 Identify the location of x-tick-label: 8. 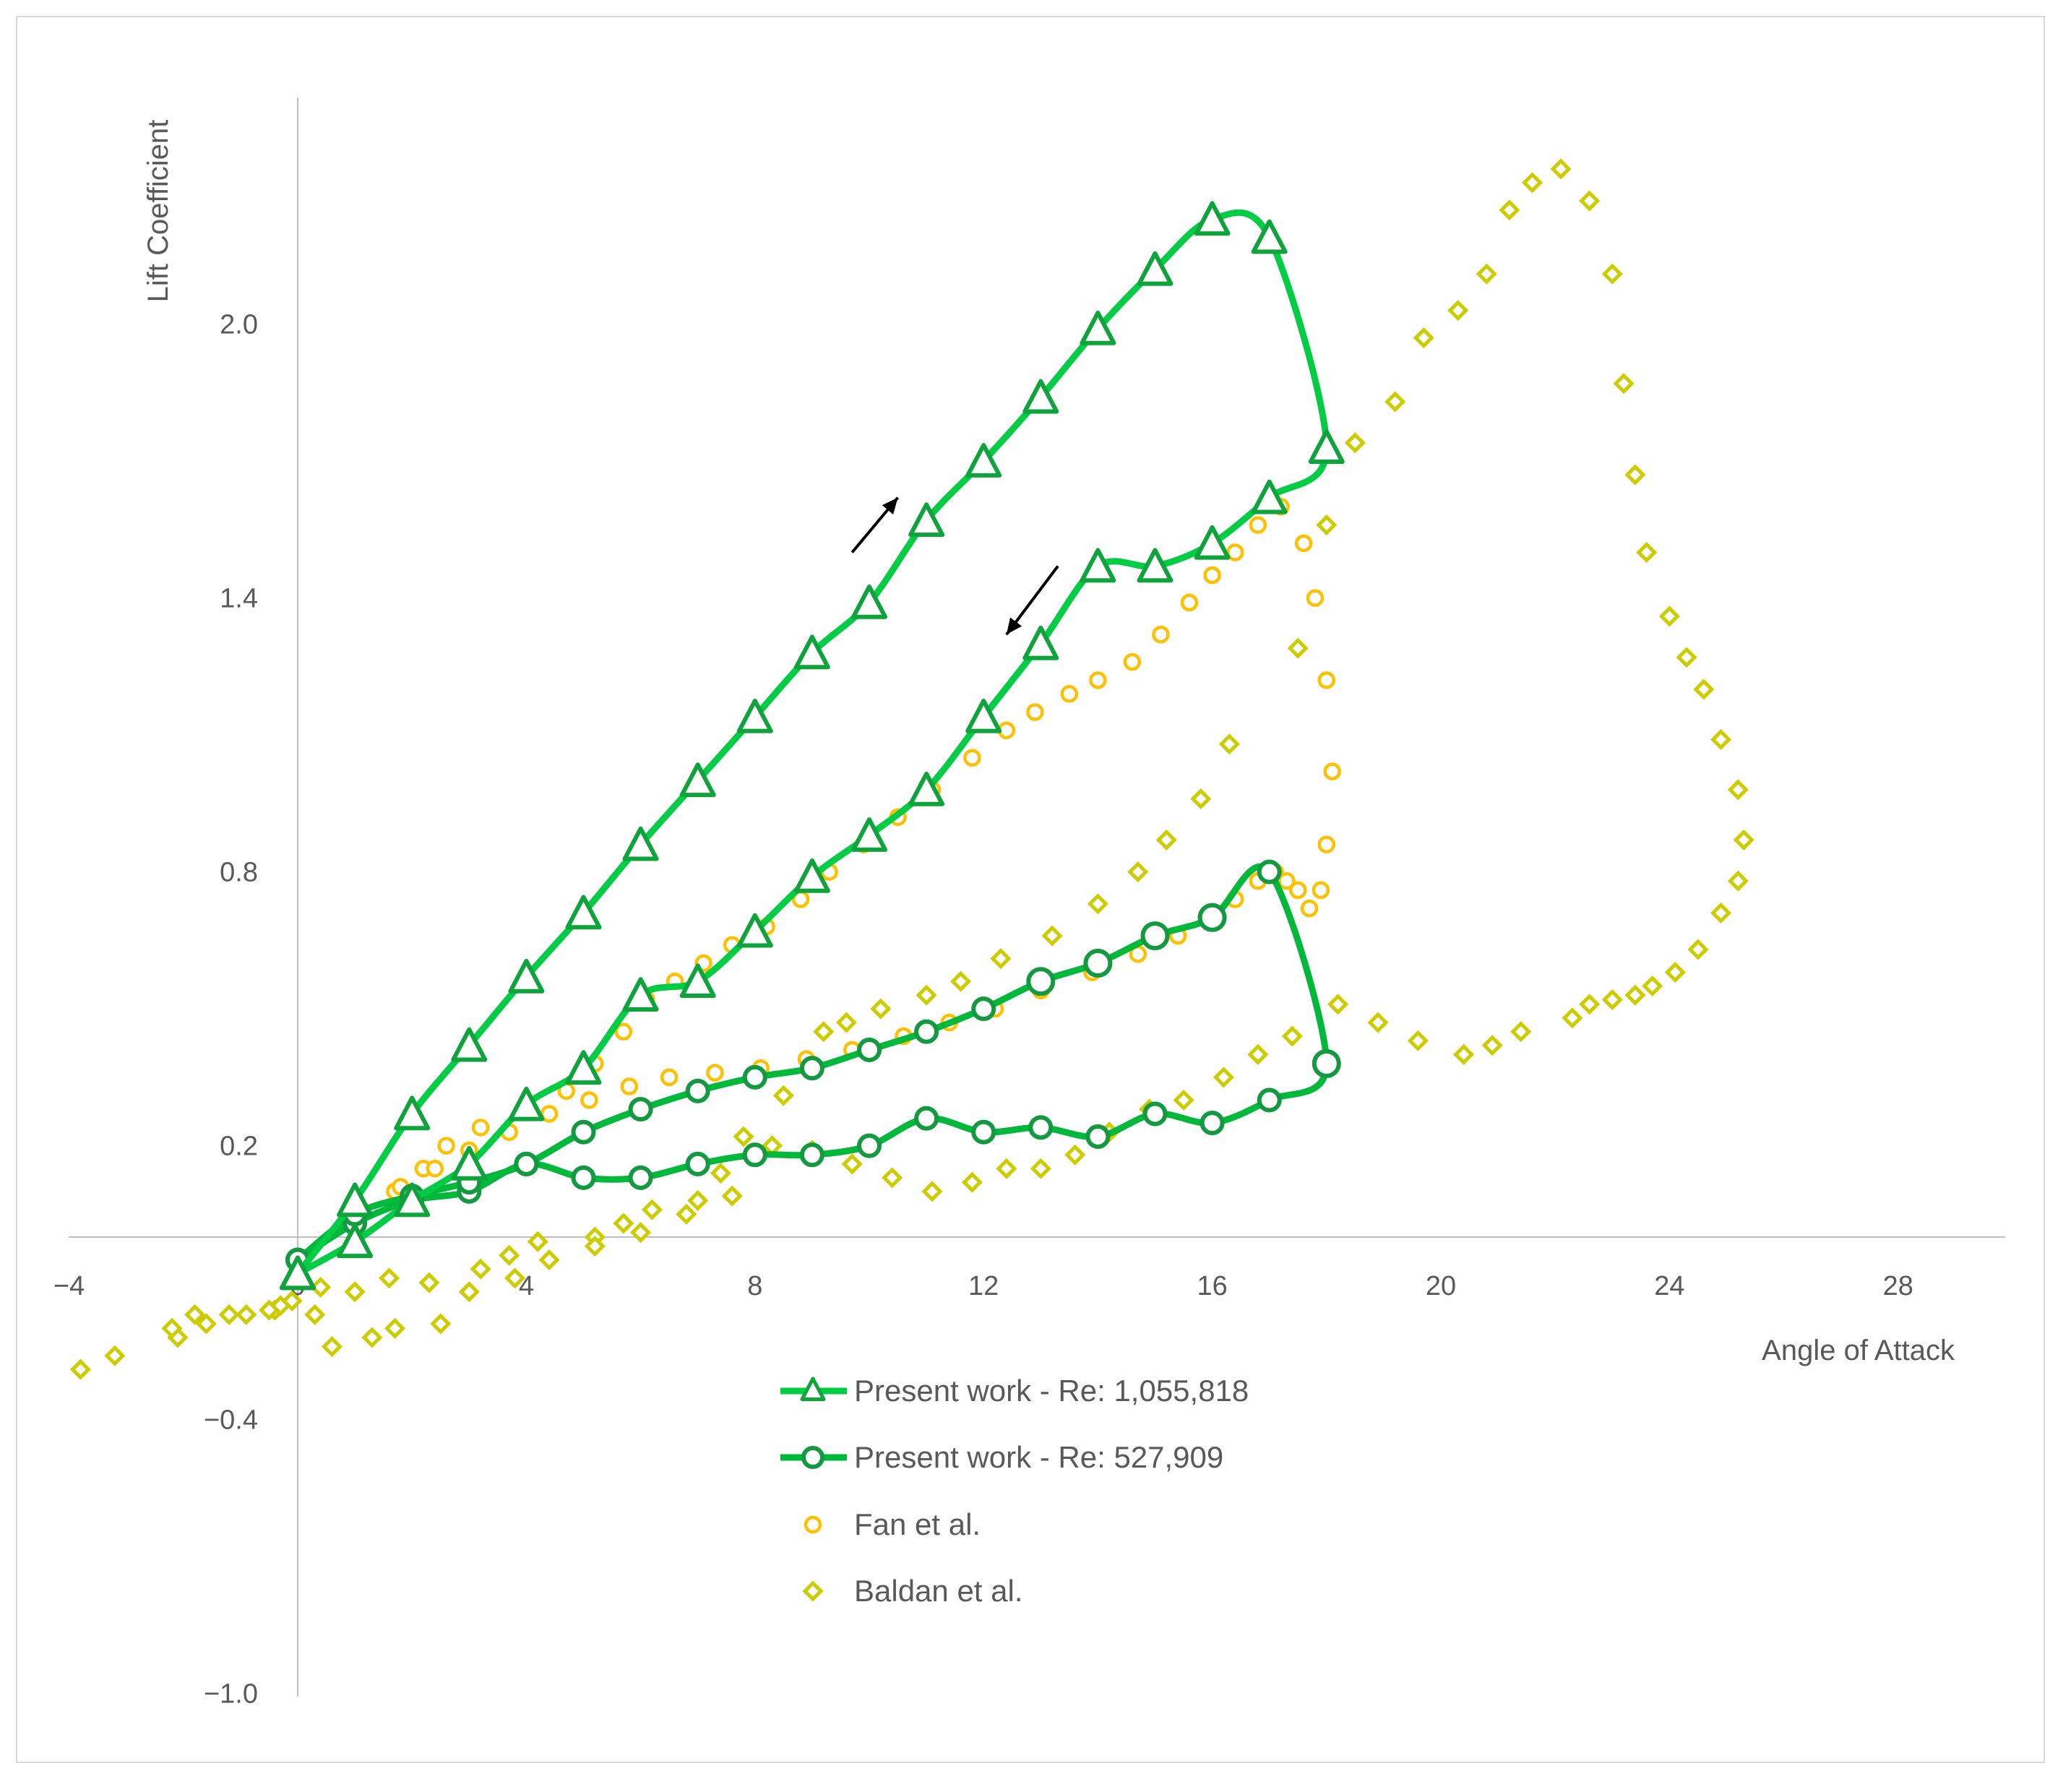
(754, 1286).